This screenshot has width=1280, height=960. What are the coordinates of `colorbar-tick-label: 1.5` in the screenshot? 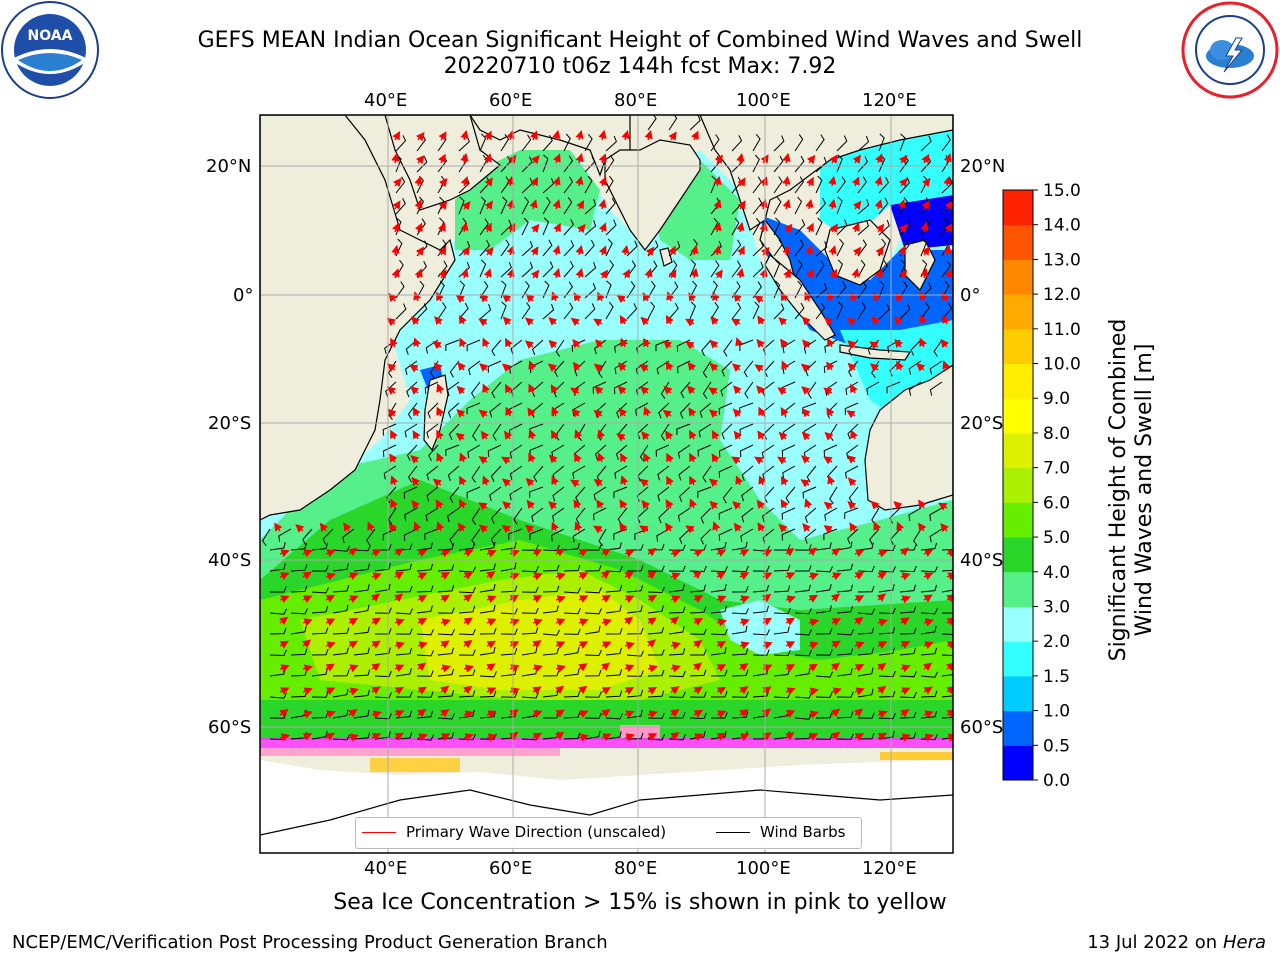 It's located at (1056, 677).